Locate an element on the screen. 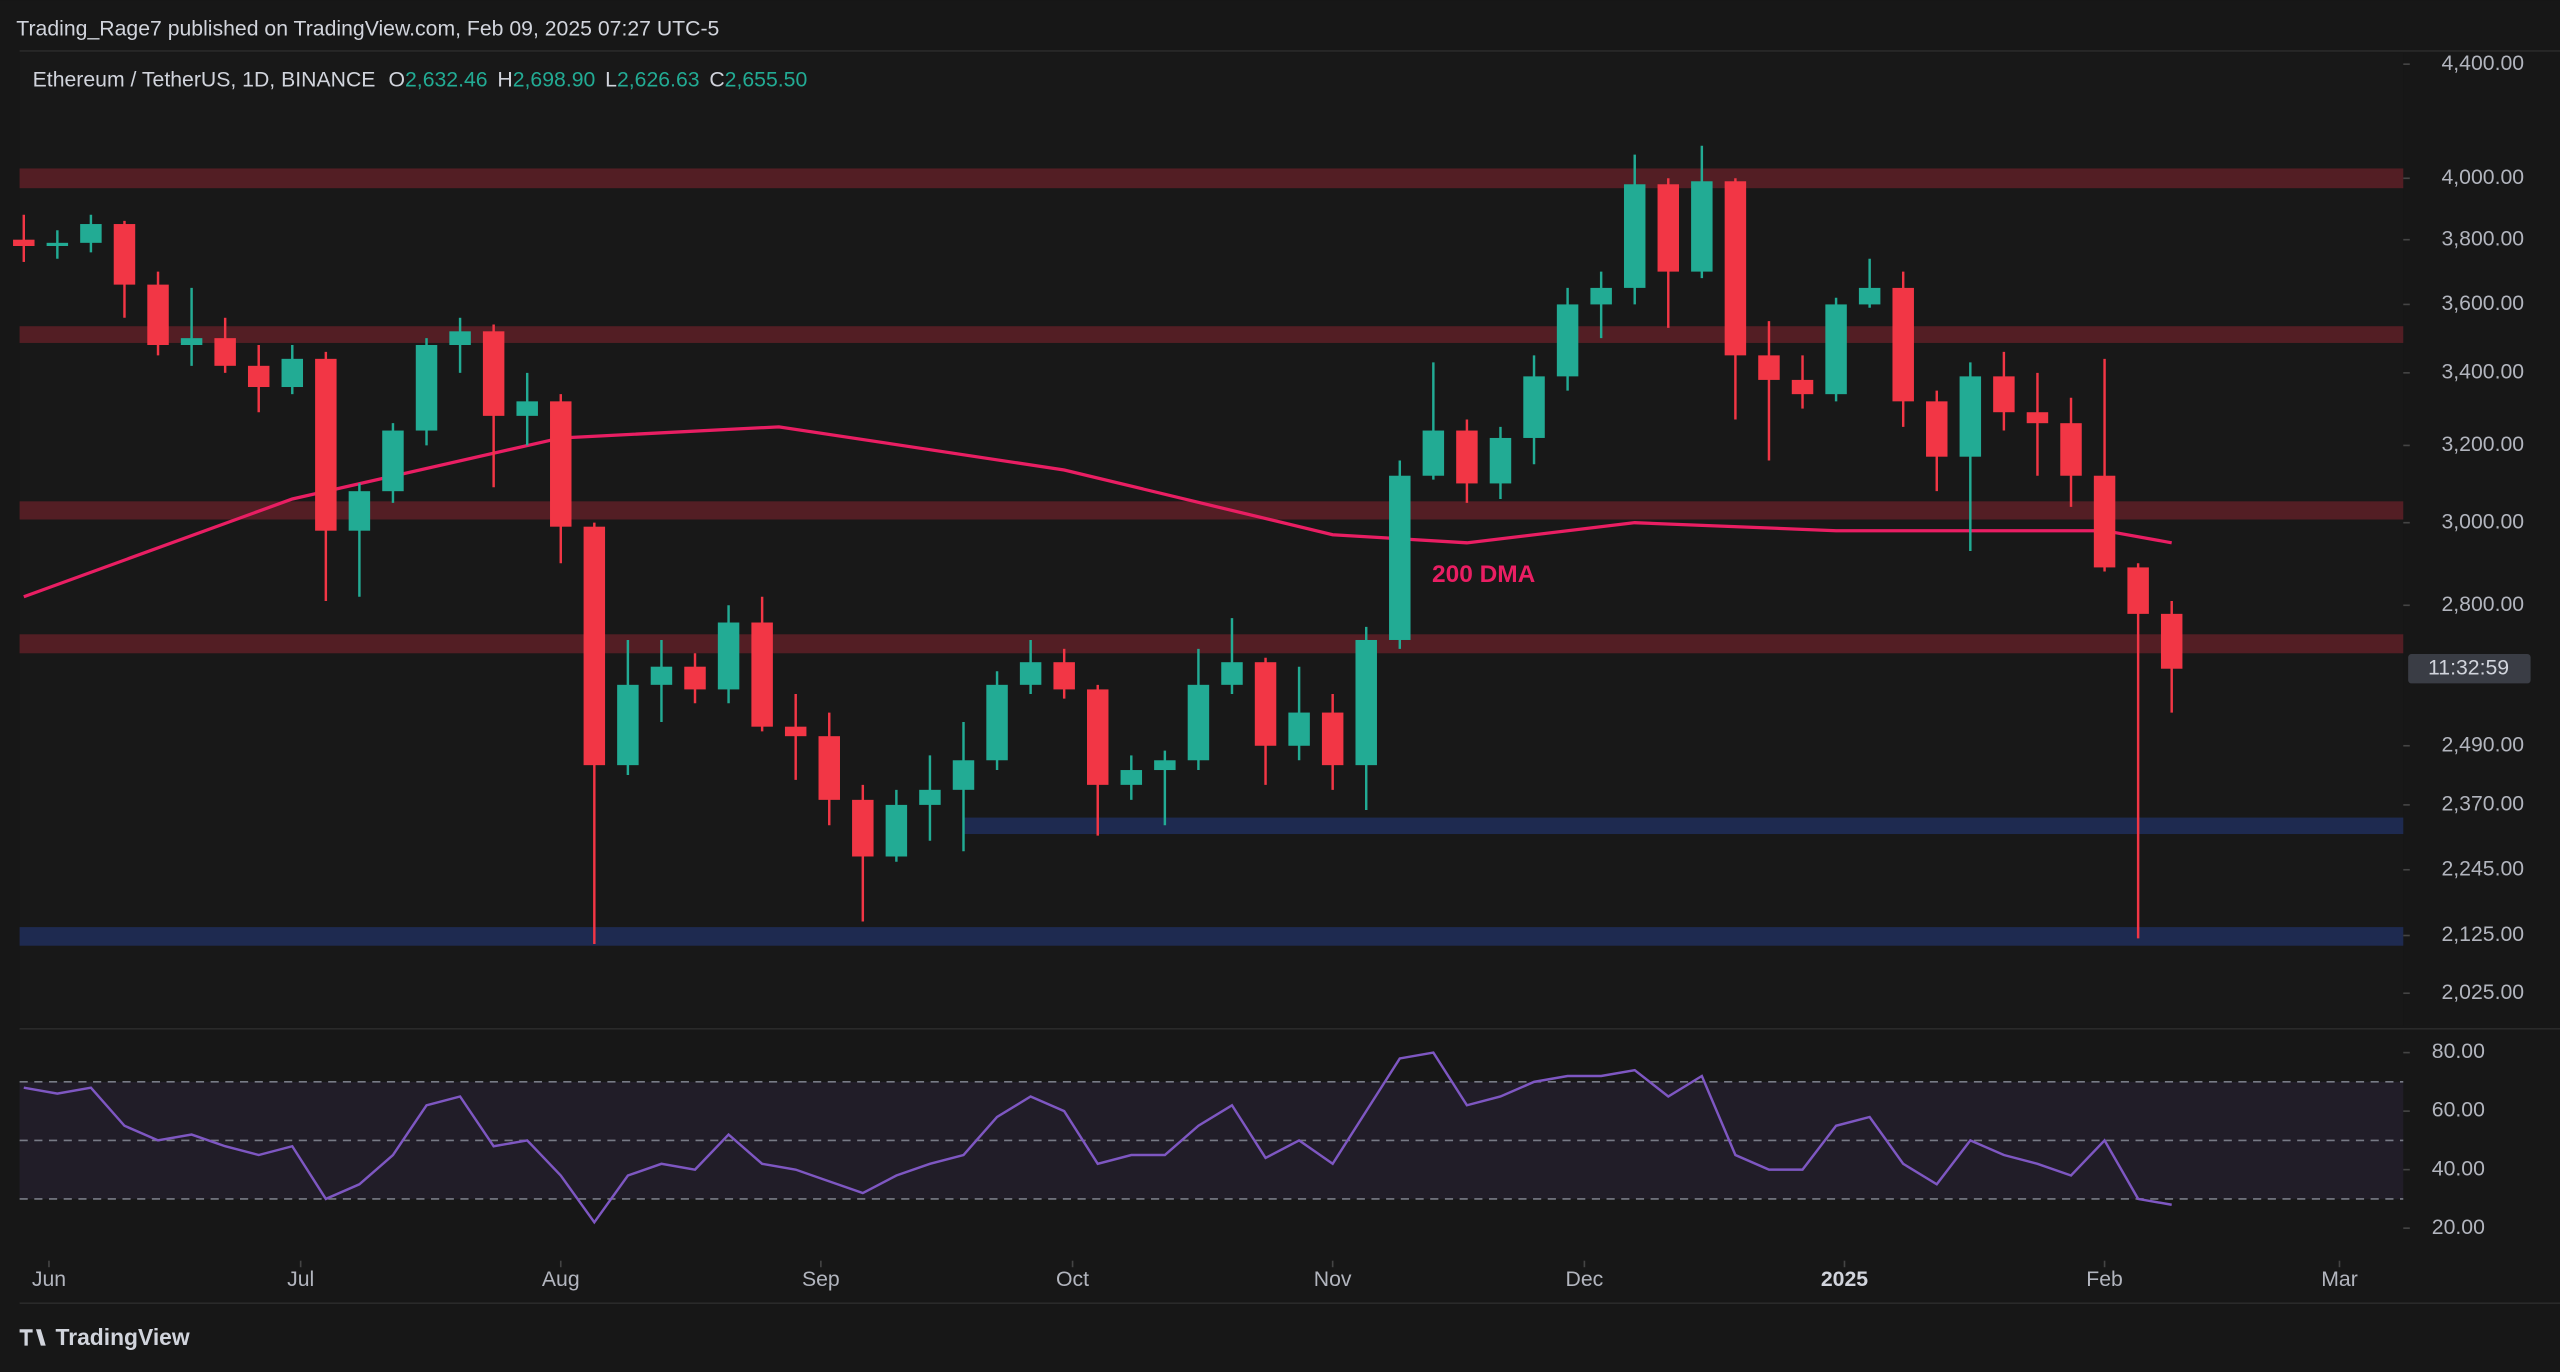 Image resolution: width=2560 pixels, height=1372 pixels. brand-logo is located at coordinates (32, 1337).